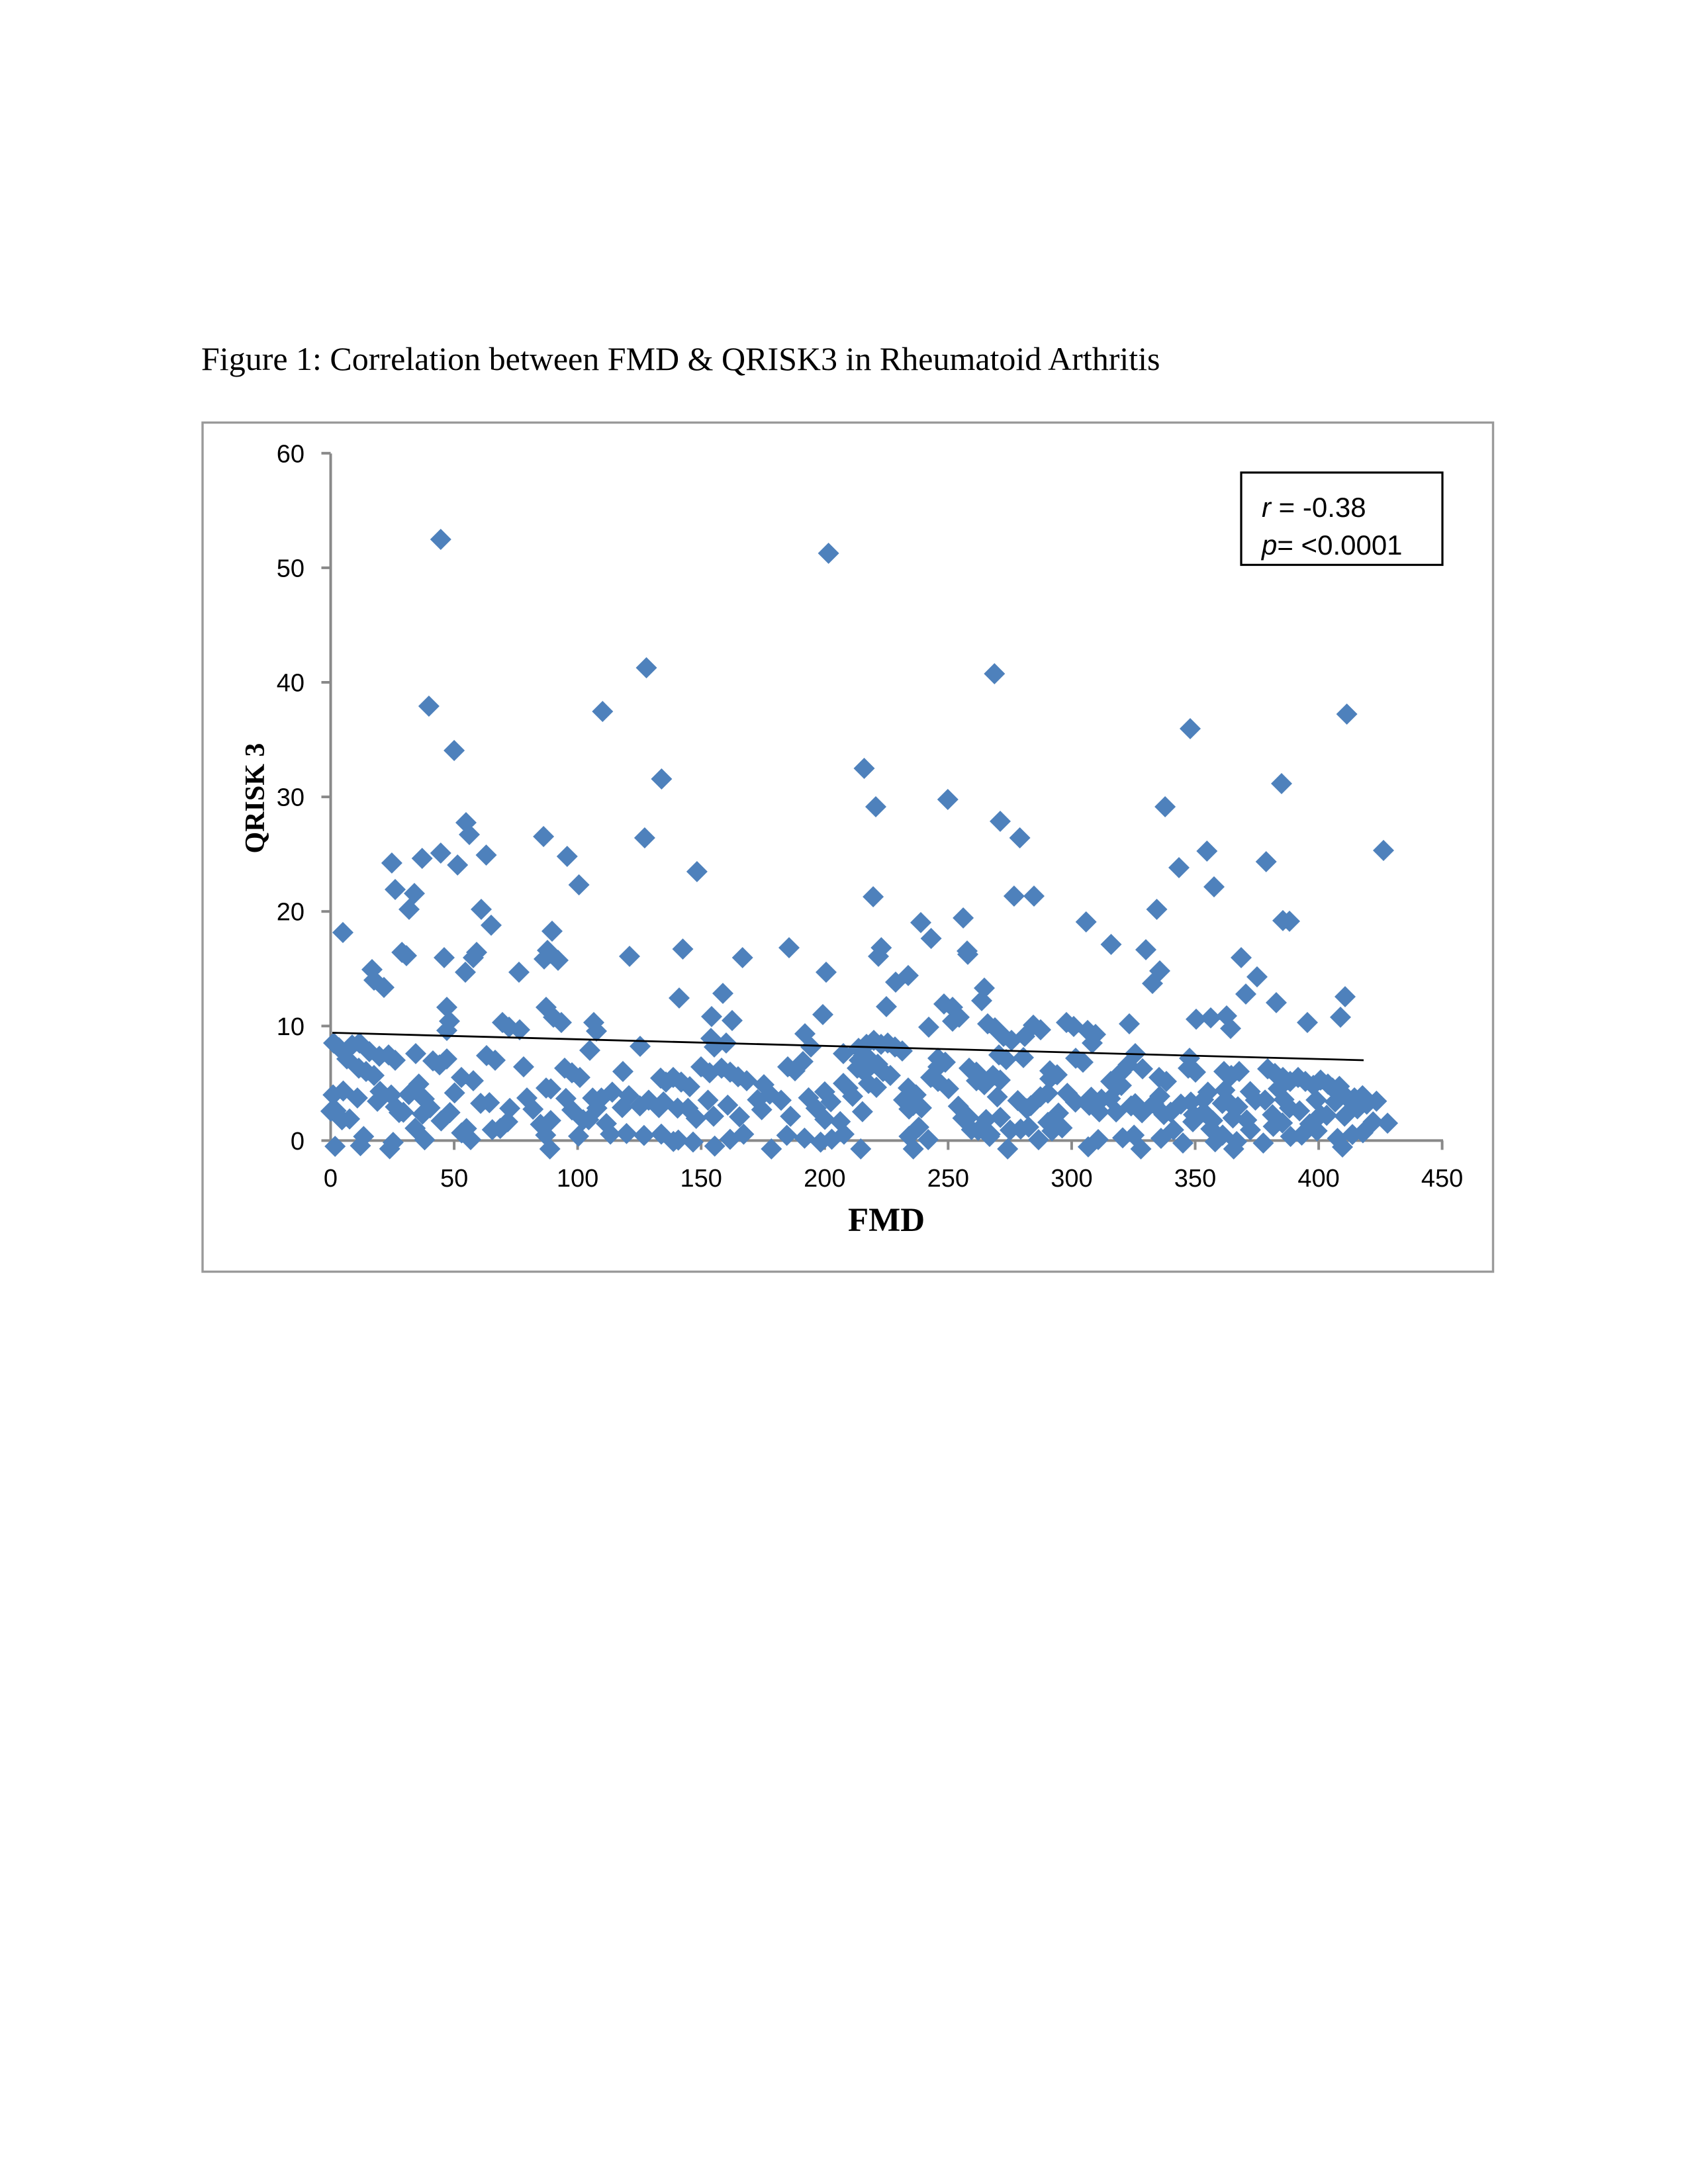 The image size is (1688, 2184). What do you see at coordinates (291, 798) in the screenshot?
I see `svg-text: 30` at bounding box center [291, 798].